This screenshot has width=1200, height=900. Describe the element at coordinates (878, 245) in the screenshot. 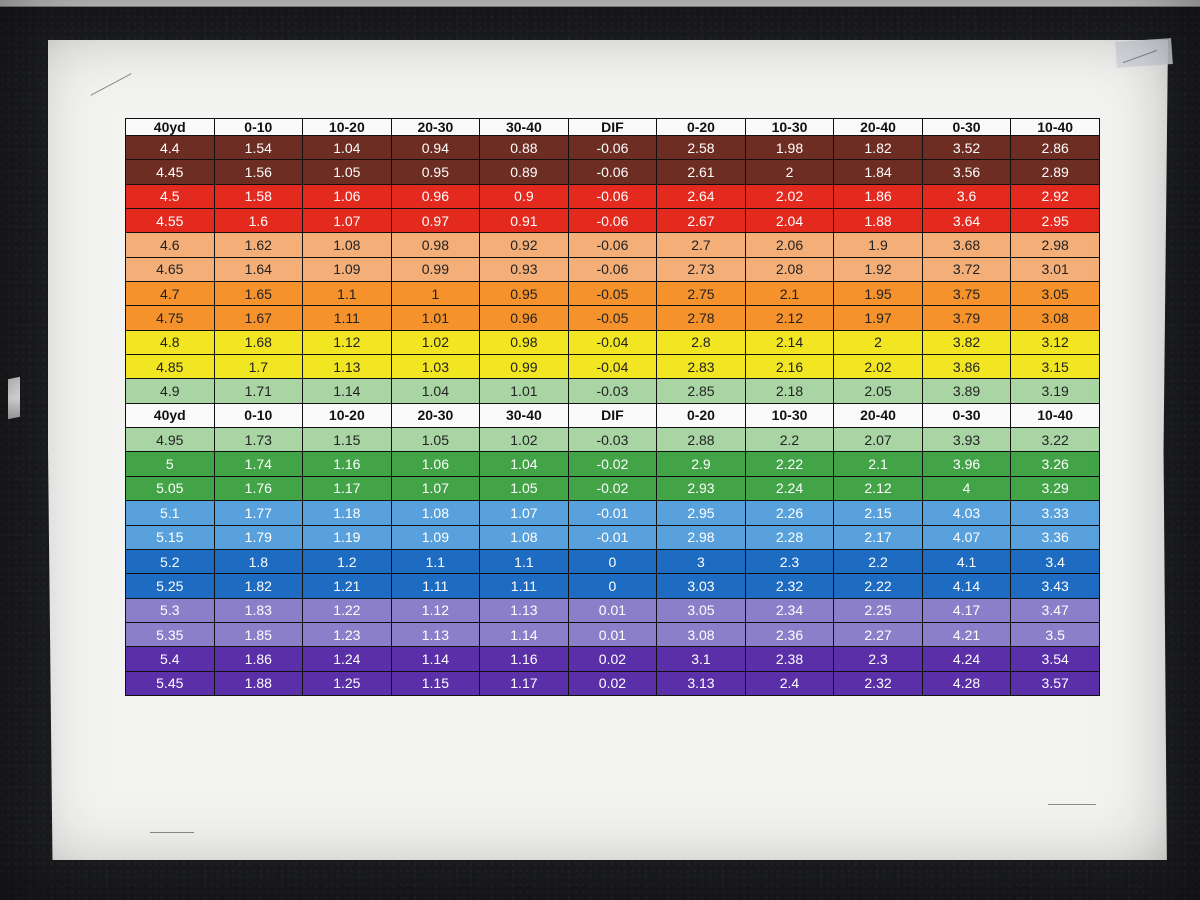

I see `table-cell: 1.9` at that location.